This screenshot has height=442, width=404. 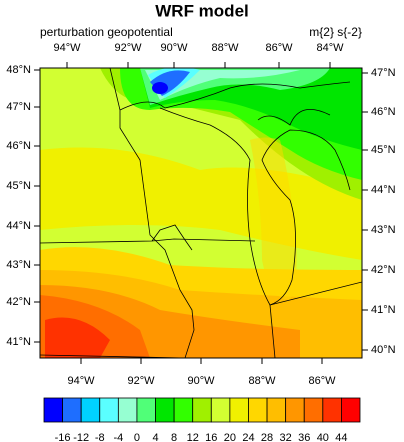 What do you see at coordinates (323, 437) in the screenshot?
I see `colorbar-label: 40` at bounding box center [323, 437].